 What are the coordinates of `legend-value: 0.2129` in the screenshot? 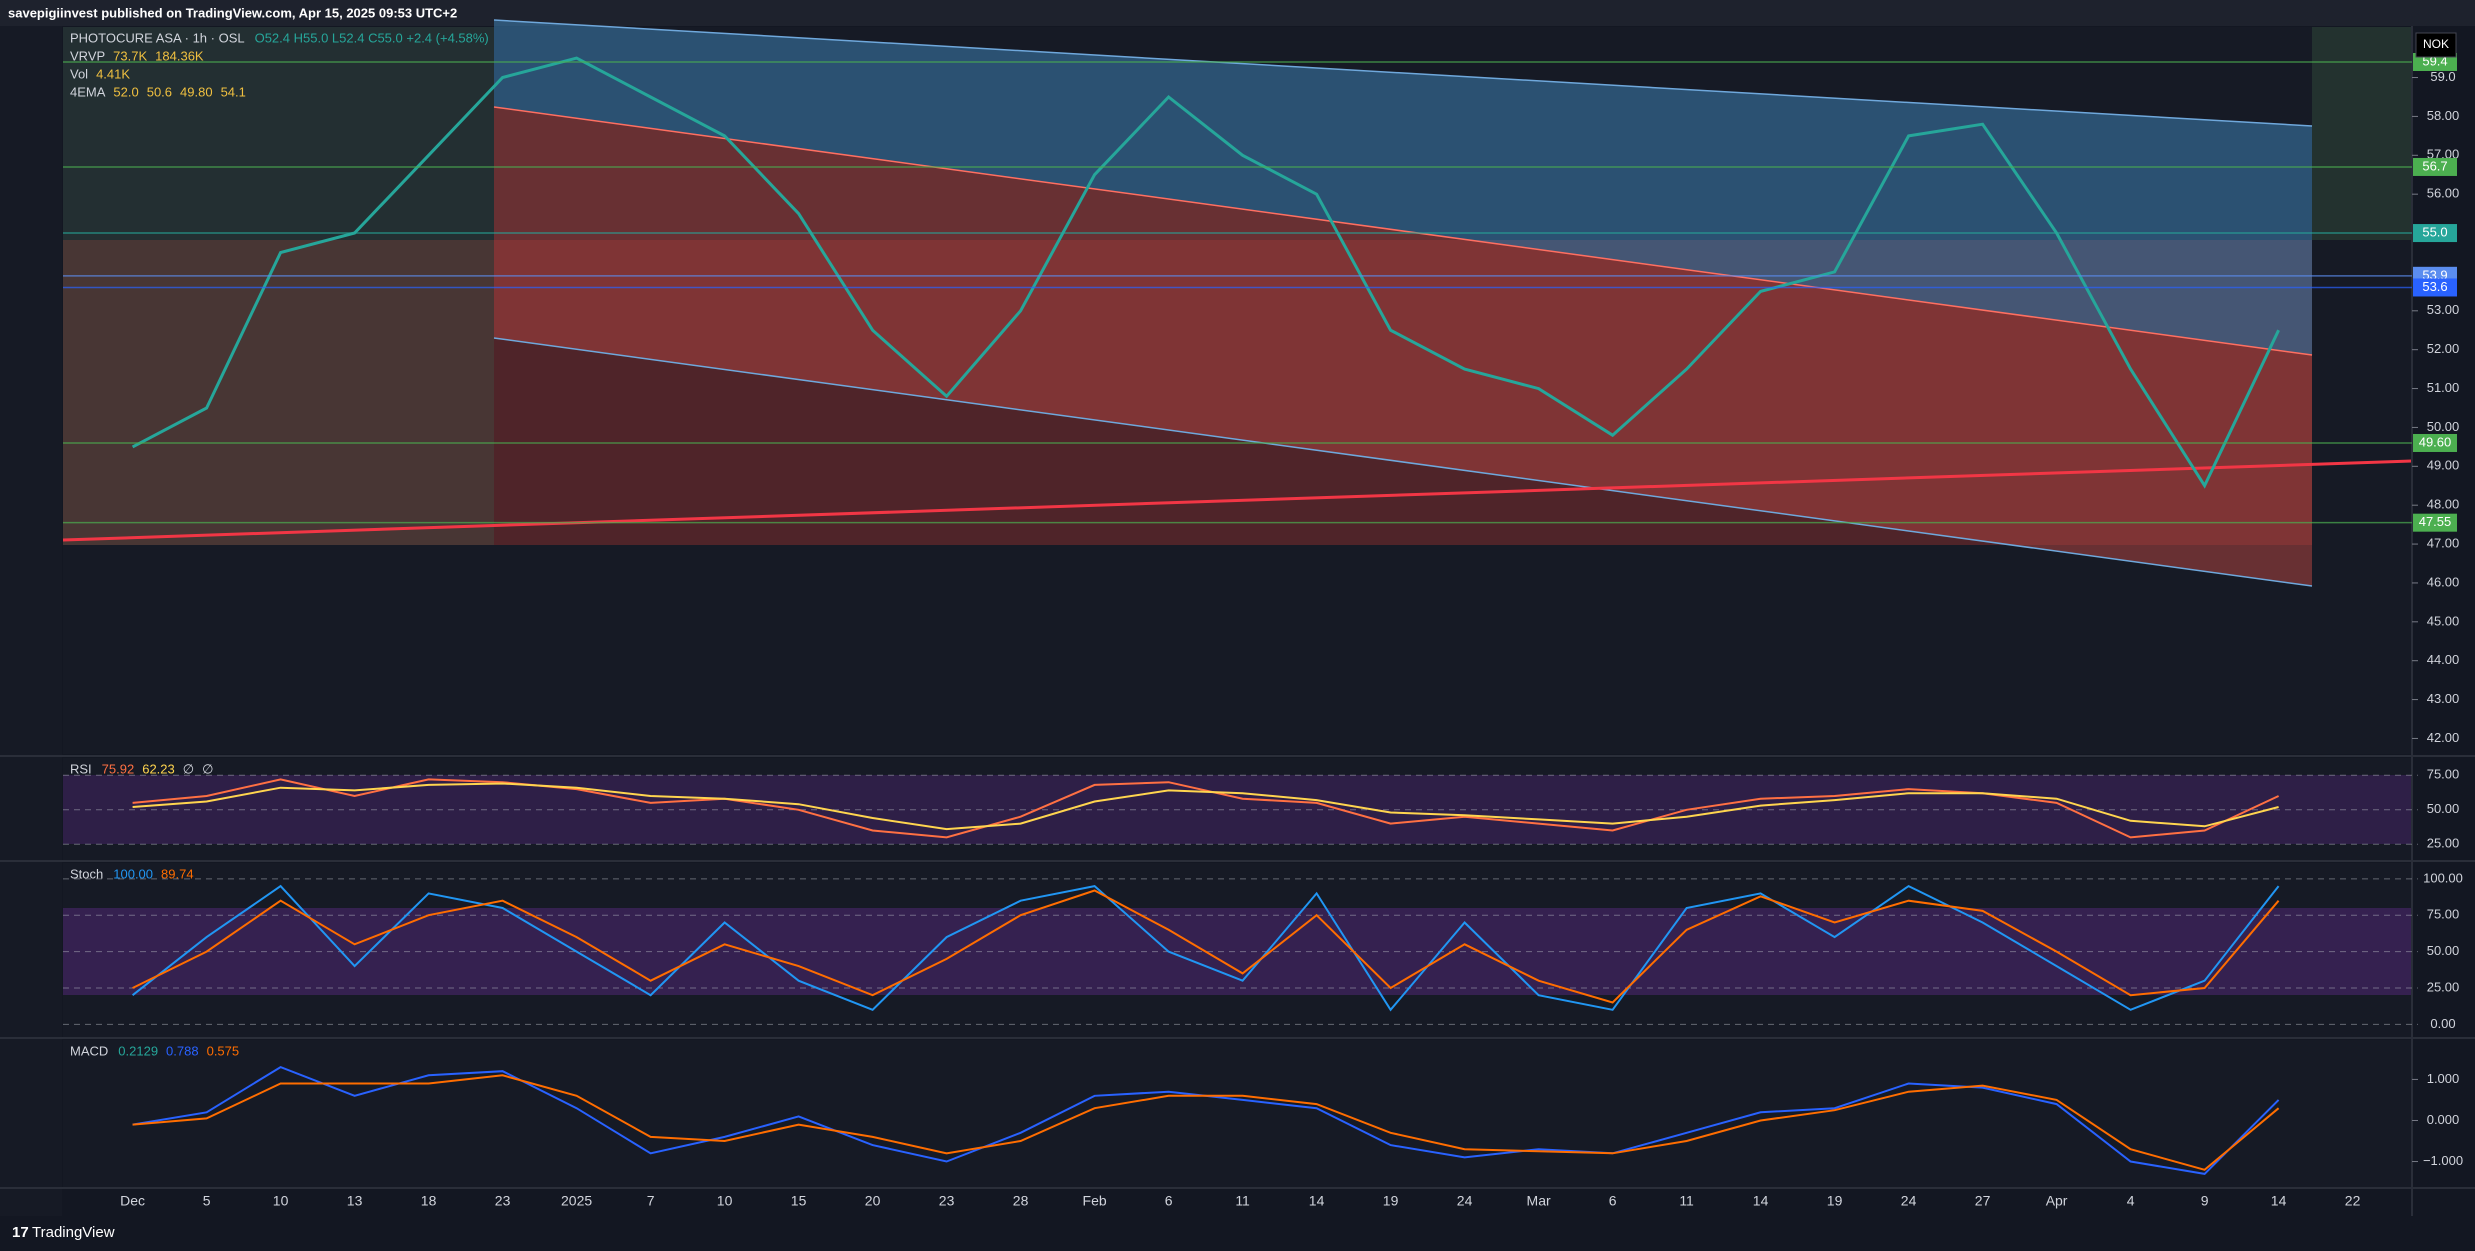 It's located at (138, 1050).